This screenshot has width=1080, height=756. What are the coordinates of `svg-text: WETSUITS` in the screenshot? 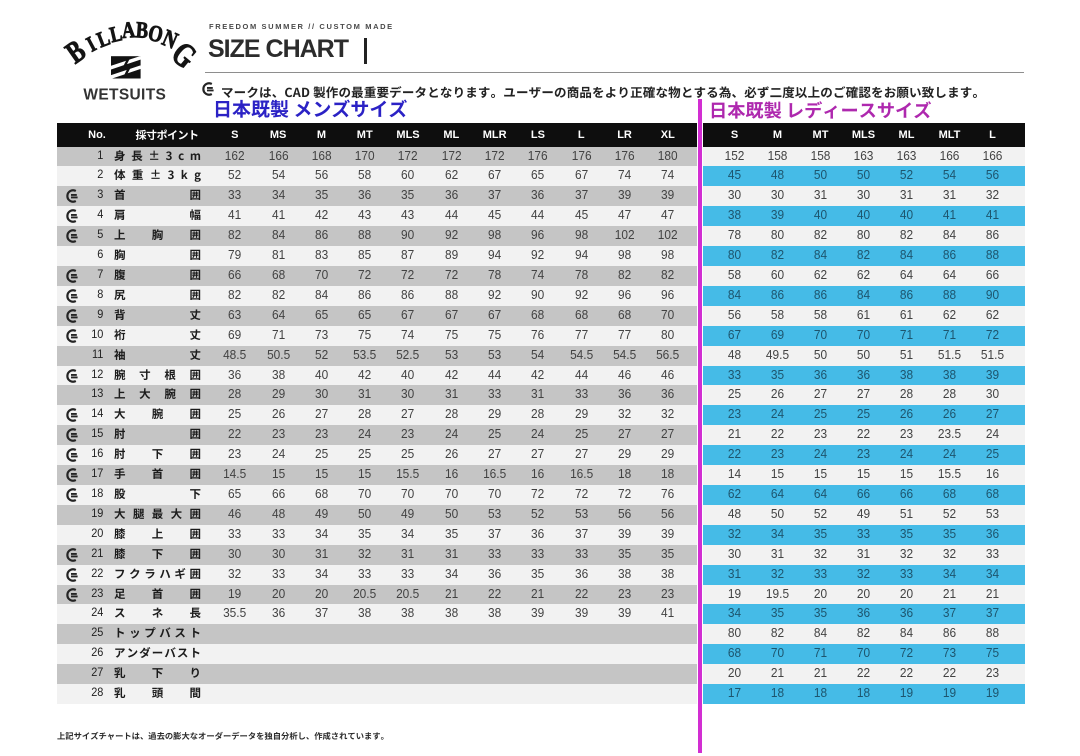 It's located at (124, 95).